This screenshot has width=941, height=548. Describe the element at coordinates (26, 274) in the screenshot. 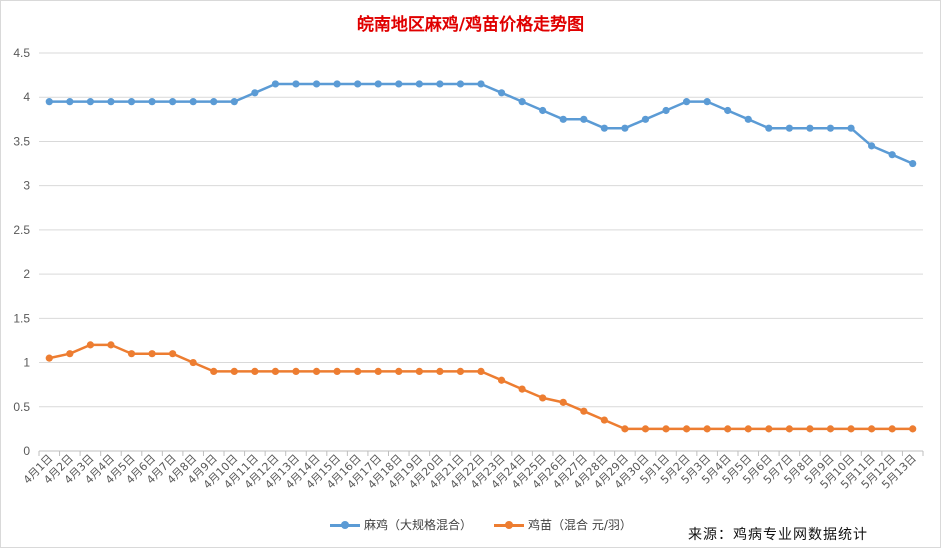

I see `y-tick-label: 2` at that location.